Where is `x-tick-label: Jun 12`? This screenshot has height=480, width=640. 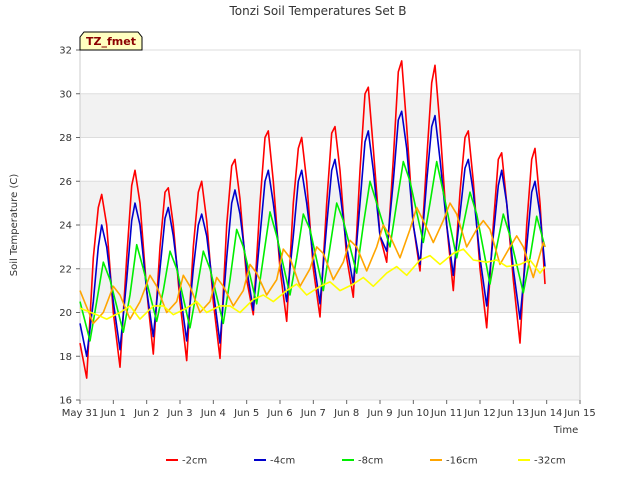 x-tick-label: Jun 12 is located at coordinates (479, 413).